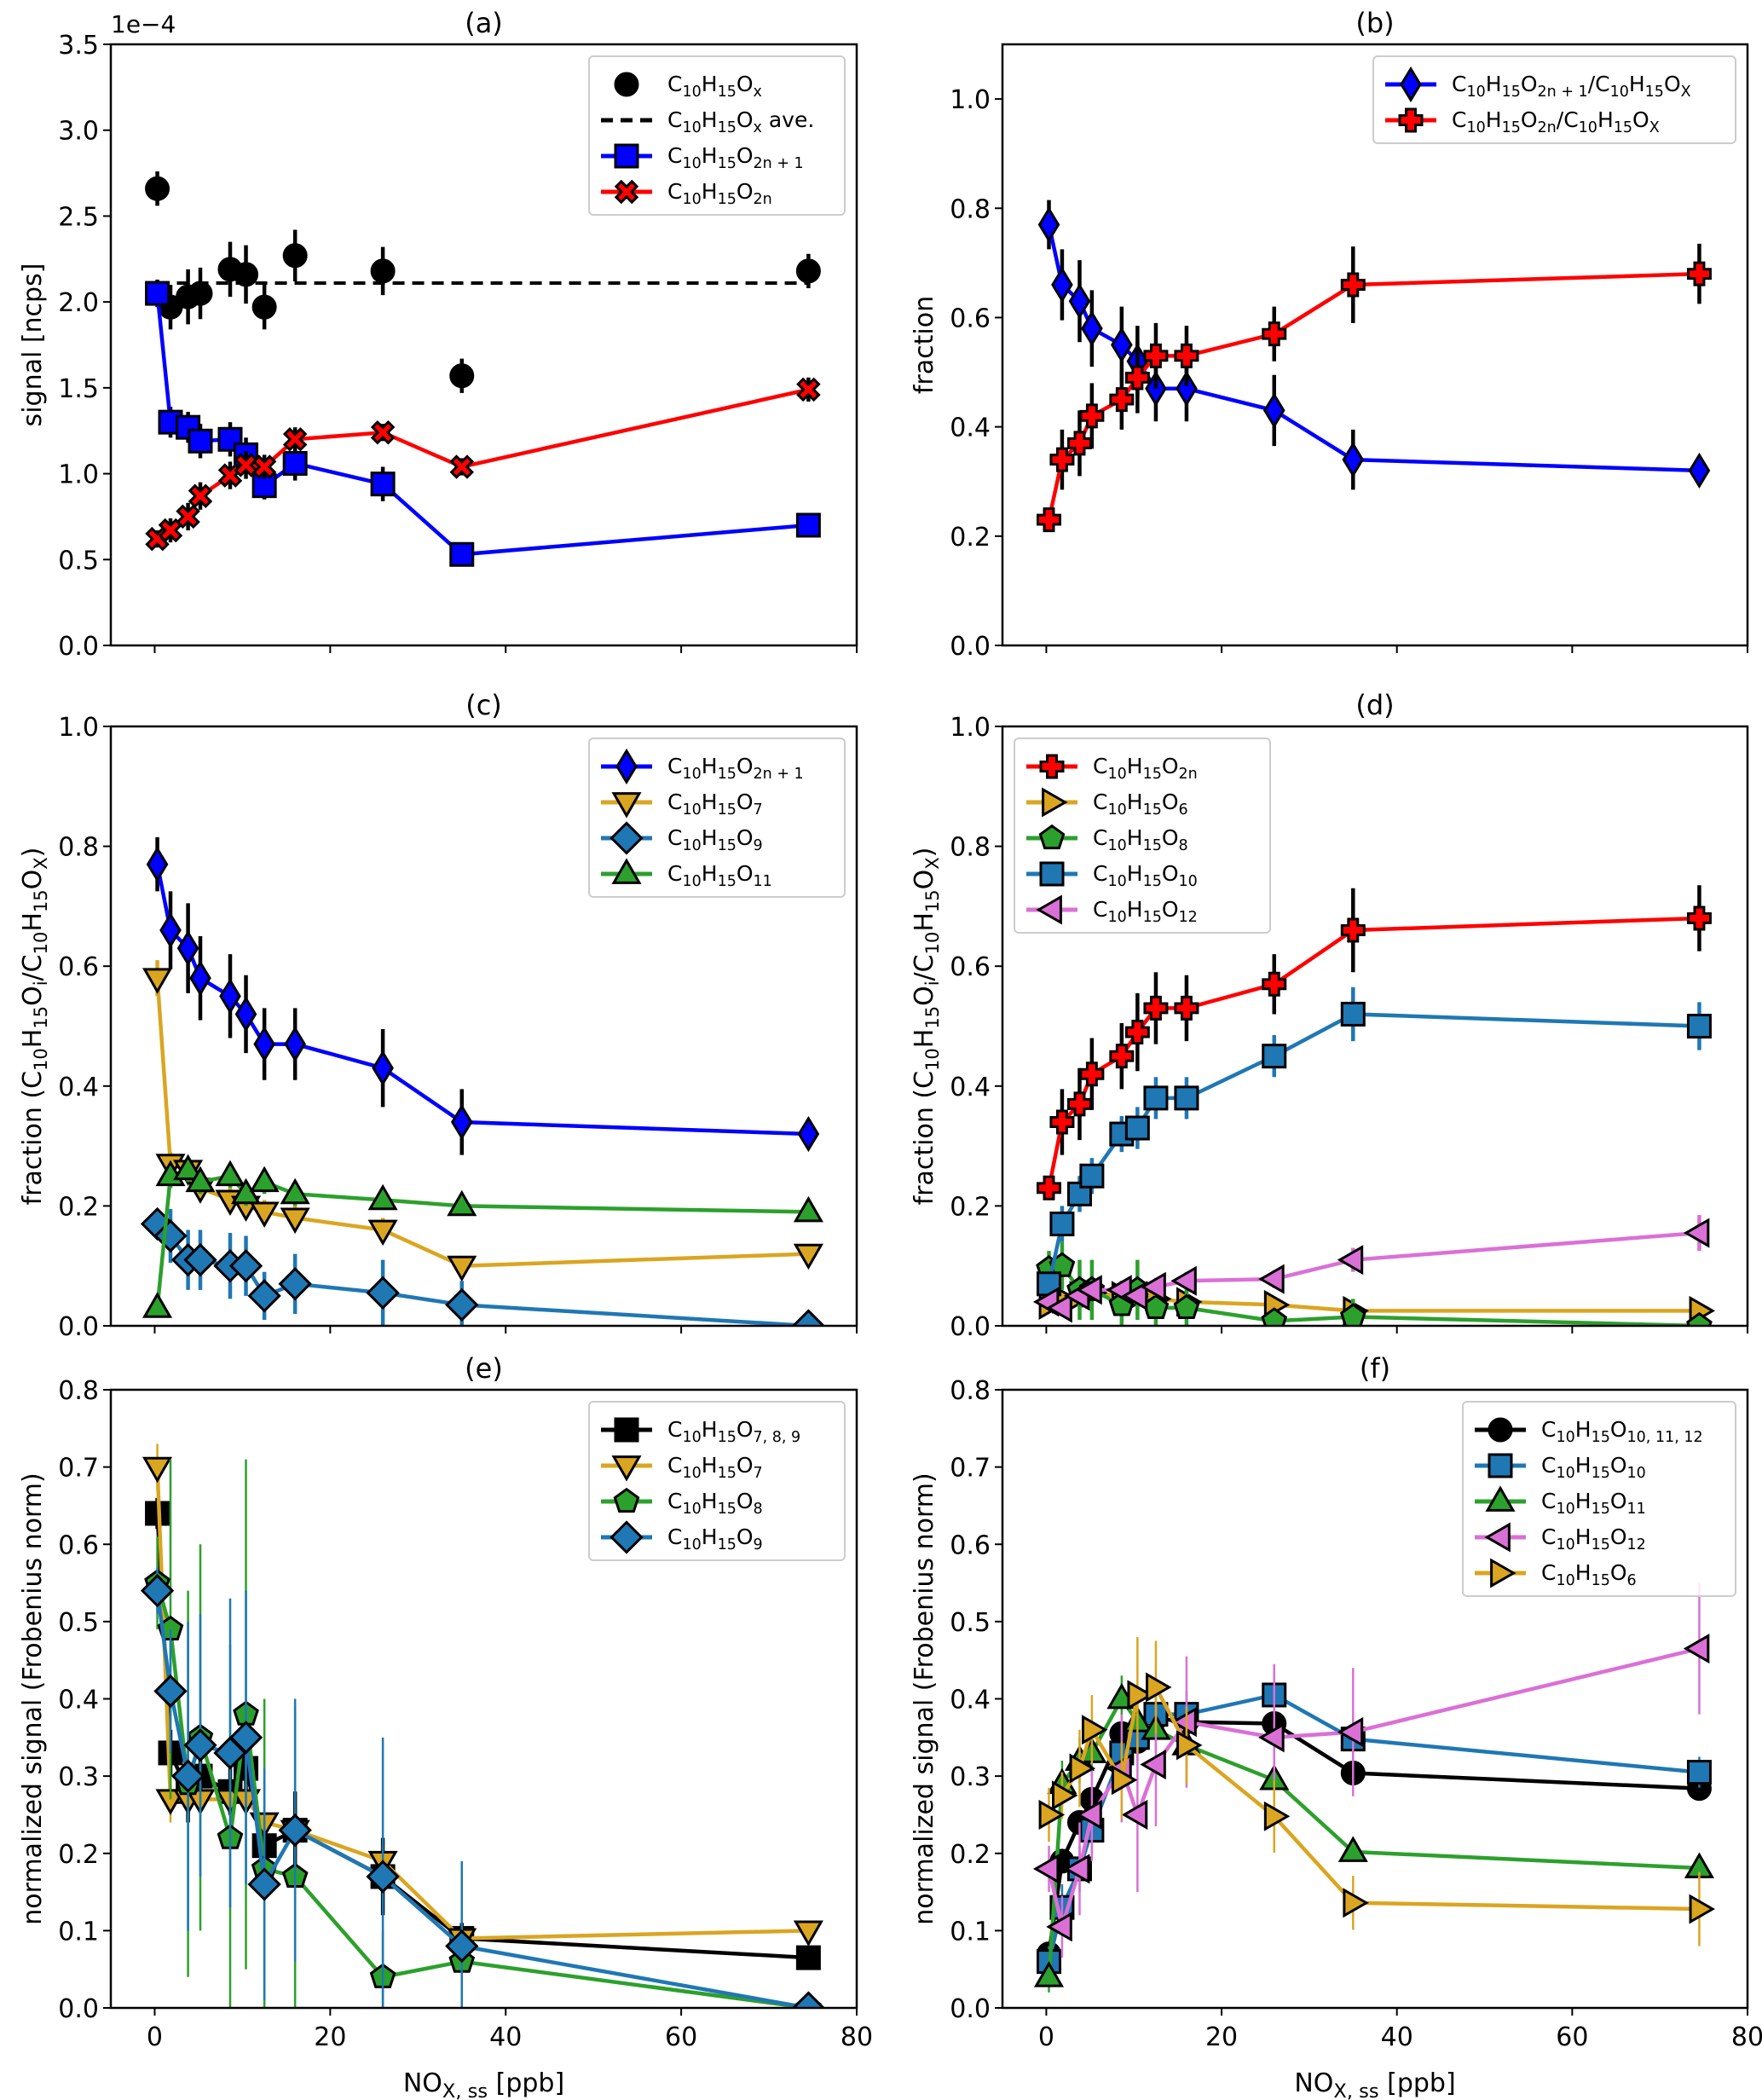  What do you see at coordinates (740, 121) in the screenshot?
I see `legend-label: C10​H15​Ox​ ave.` at bounding box center [740, 121].